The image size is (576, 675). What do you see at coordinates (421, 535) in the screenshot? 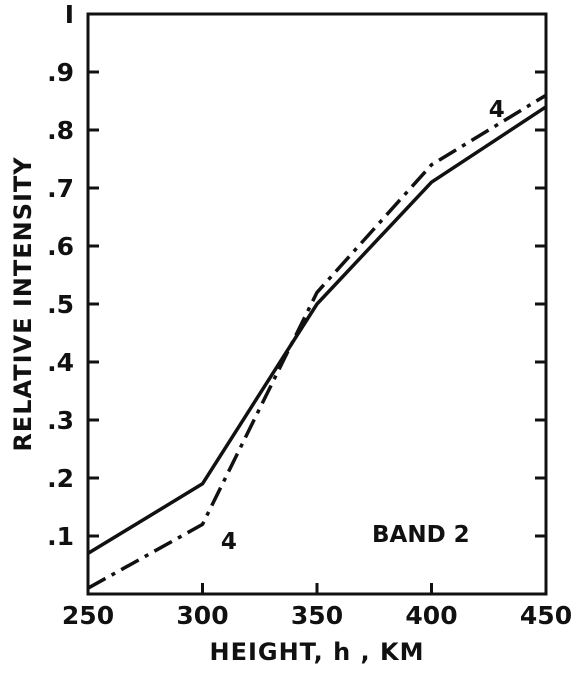
I see `panel-label: BAND 2` at bounding box center [421, 535].